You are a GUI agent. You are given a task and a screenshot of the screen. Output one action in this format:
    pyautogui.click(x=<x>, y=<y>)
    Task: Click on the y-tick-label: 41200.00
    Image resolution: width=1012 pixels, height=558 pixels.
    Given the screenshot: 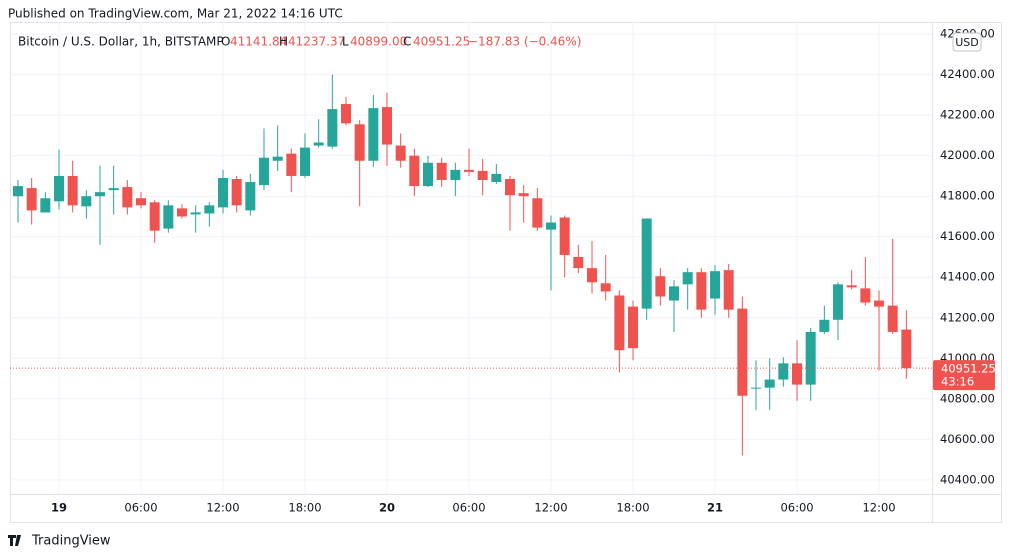 What is the action you would take?
    pyautogui.click(x=967, y=317)
    